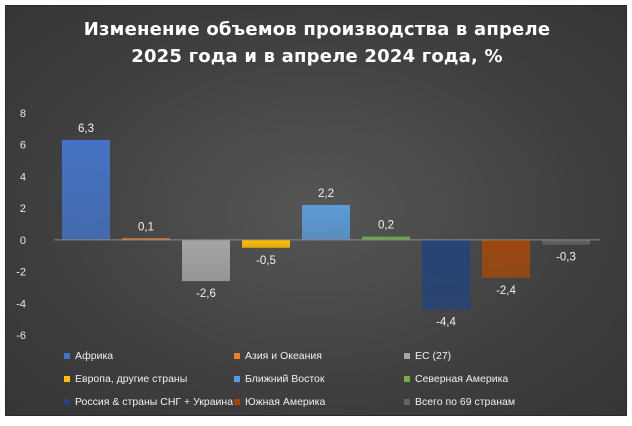  What do you see at coordinates (206, 294) in the screenshot?
I see `data-label: -2,6` at bounding box center [206, 294].